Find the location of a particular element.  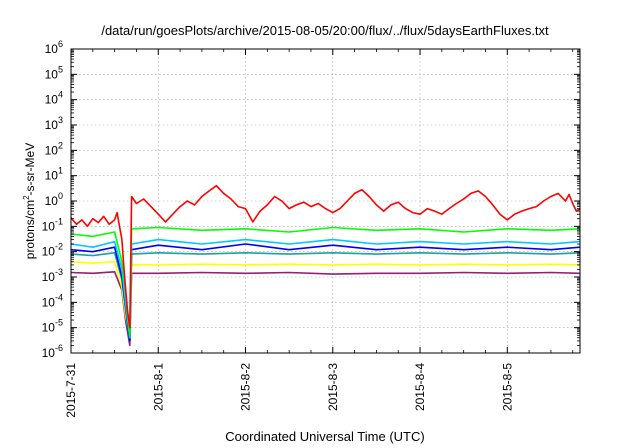

y-tick-label: 10⁻² is located at coordinates (52, 250).